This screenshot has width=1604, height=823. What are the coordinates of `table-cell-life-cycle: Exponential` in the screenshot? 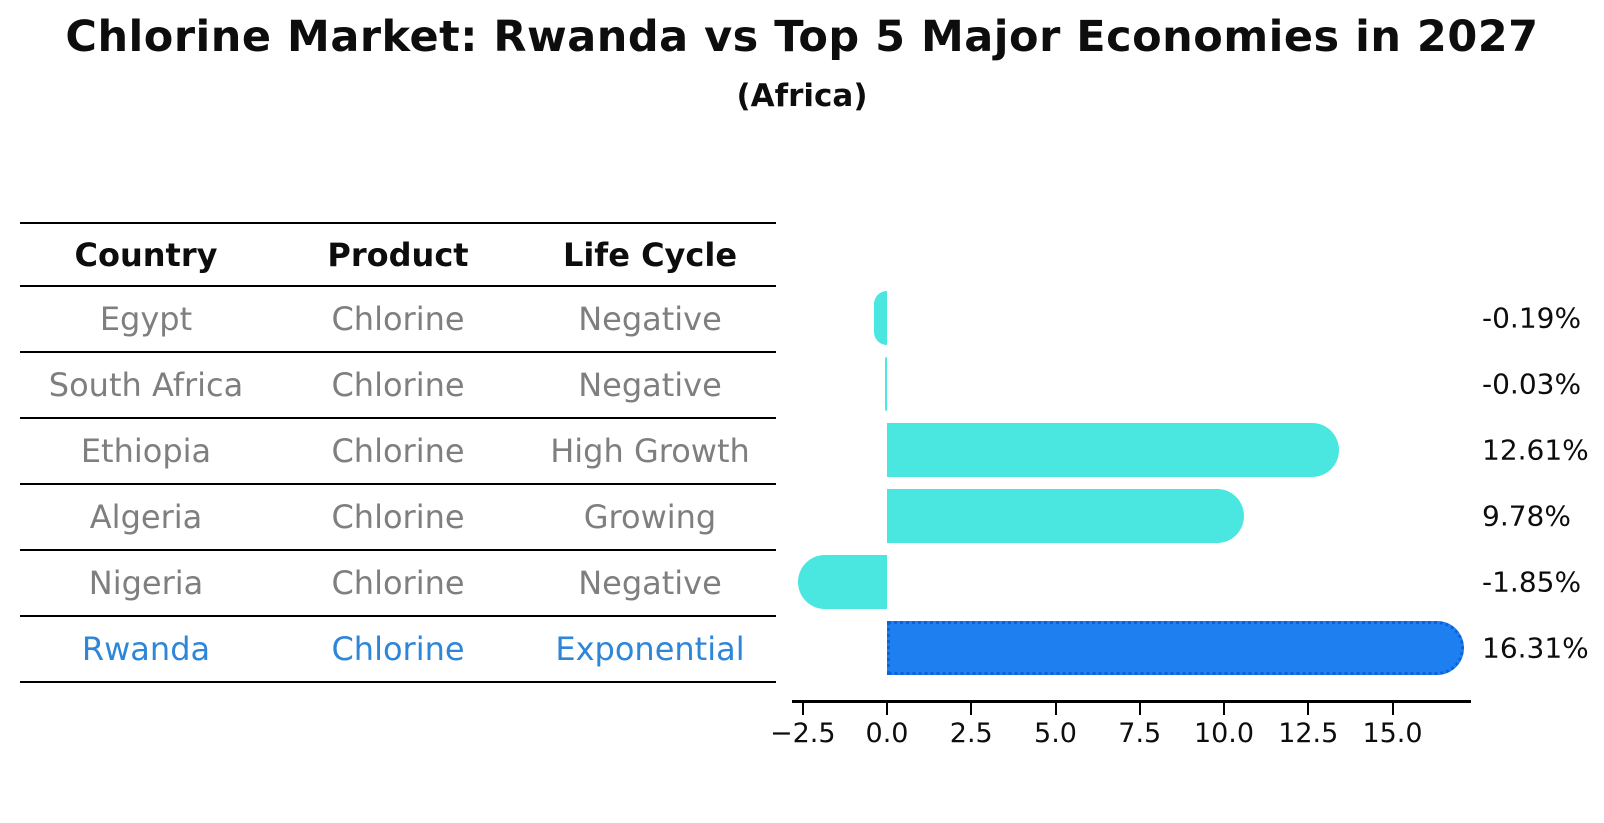 It's located at (650, 649).